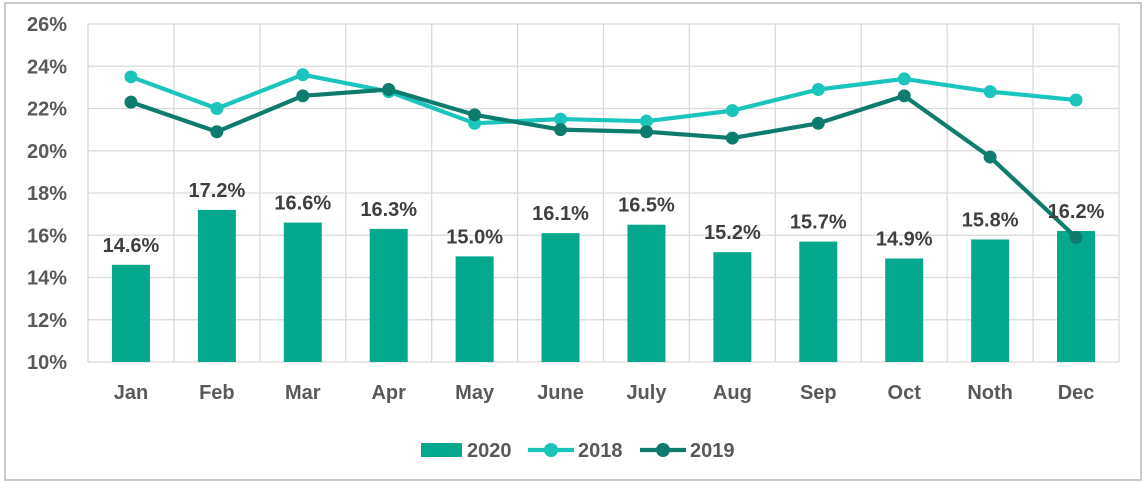  I want to click on legend: 2020 2018 2019, so click(578, 451).